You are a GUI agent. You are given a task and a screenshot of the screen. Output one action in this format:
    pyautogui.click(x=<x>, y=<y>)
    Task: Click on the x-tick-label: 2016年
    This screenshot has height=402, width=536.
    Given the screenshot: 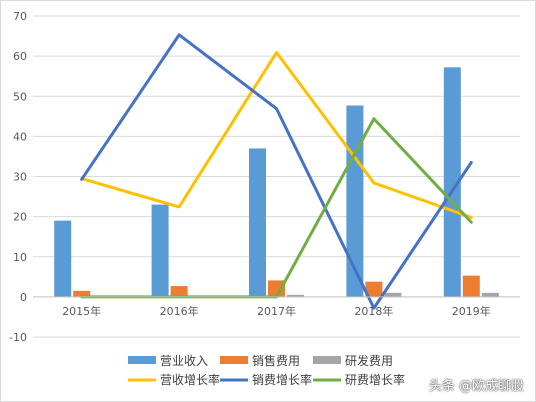 What is the action you would take?
    pyautogui.click(x=179, y=311)
    